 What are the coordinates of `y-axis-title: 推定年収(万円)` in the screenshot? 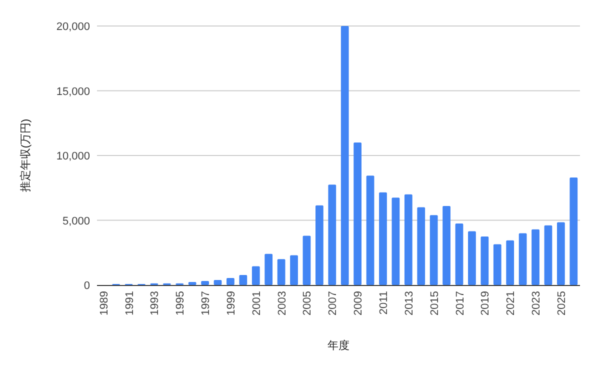 It's located at (25, 155).